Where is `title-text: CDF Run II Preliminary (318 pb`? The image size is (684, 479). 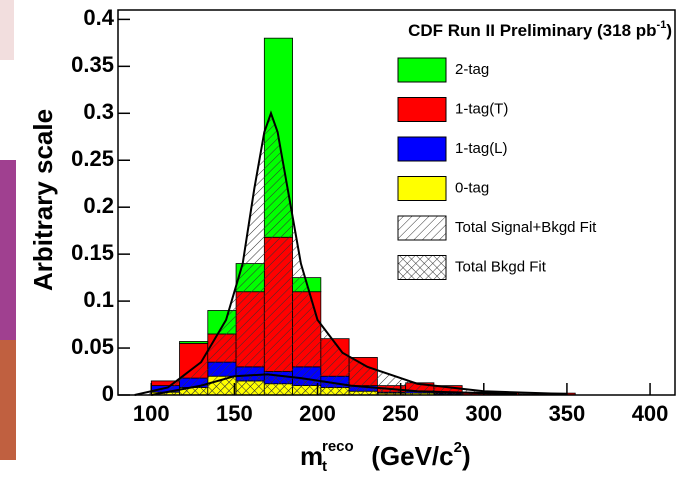 title-text: CDF Run II Preliminary (318 pb is located at coordinates (532, 30).